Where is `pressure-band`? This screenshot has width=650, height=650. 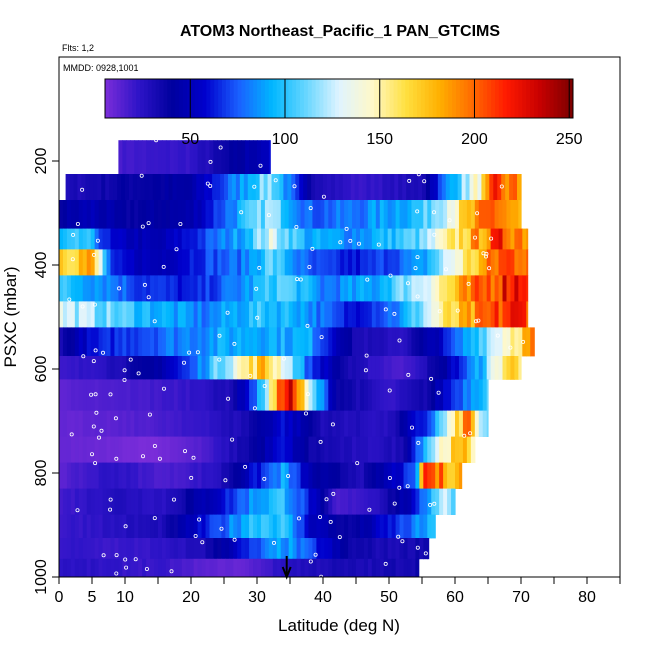
pressure-band is located at coordinates (293, 187).